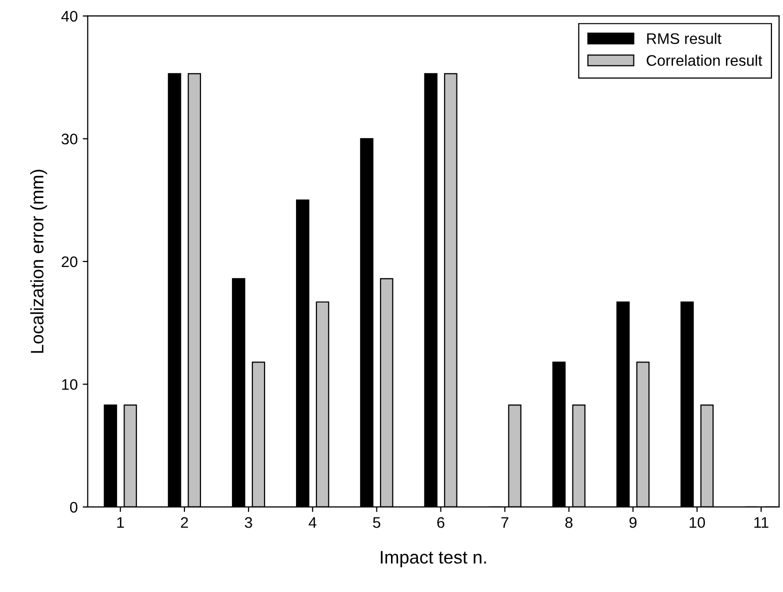 The height and width of the screenshot is (592, 783). What do you see at coordinates (70, 139) in the screenshot?
I see `y-tick-label: 30` at bounding box center [70, 139].